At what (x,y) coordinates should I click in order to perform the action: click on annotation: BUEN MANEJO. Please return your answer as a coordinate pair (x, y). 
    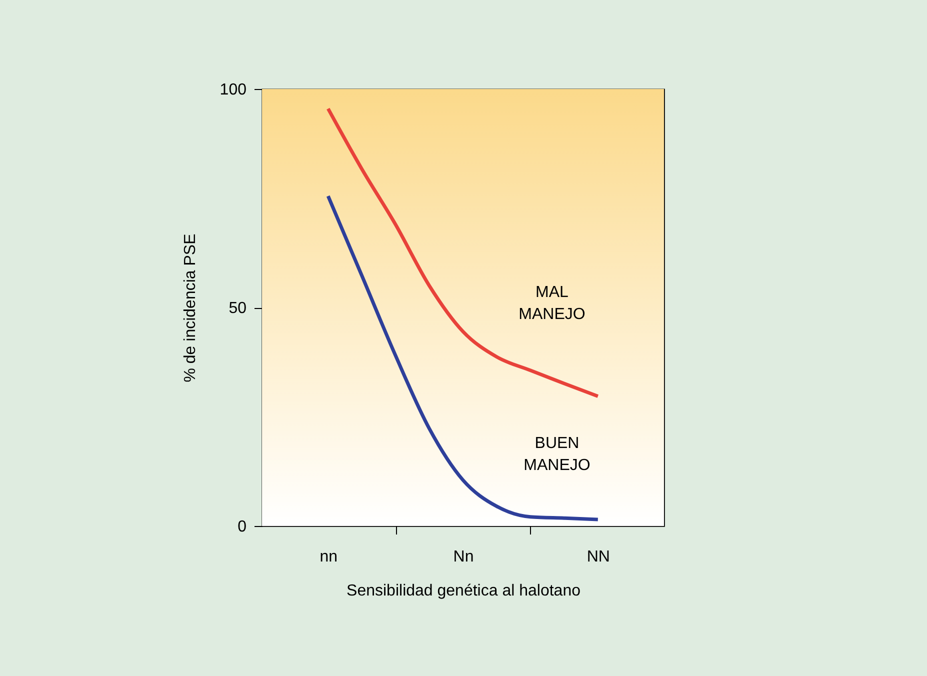
    Looking at the image, I should click on (557, 454).